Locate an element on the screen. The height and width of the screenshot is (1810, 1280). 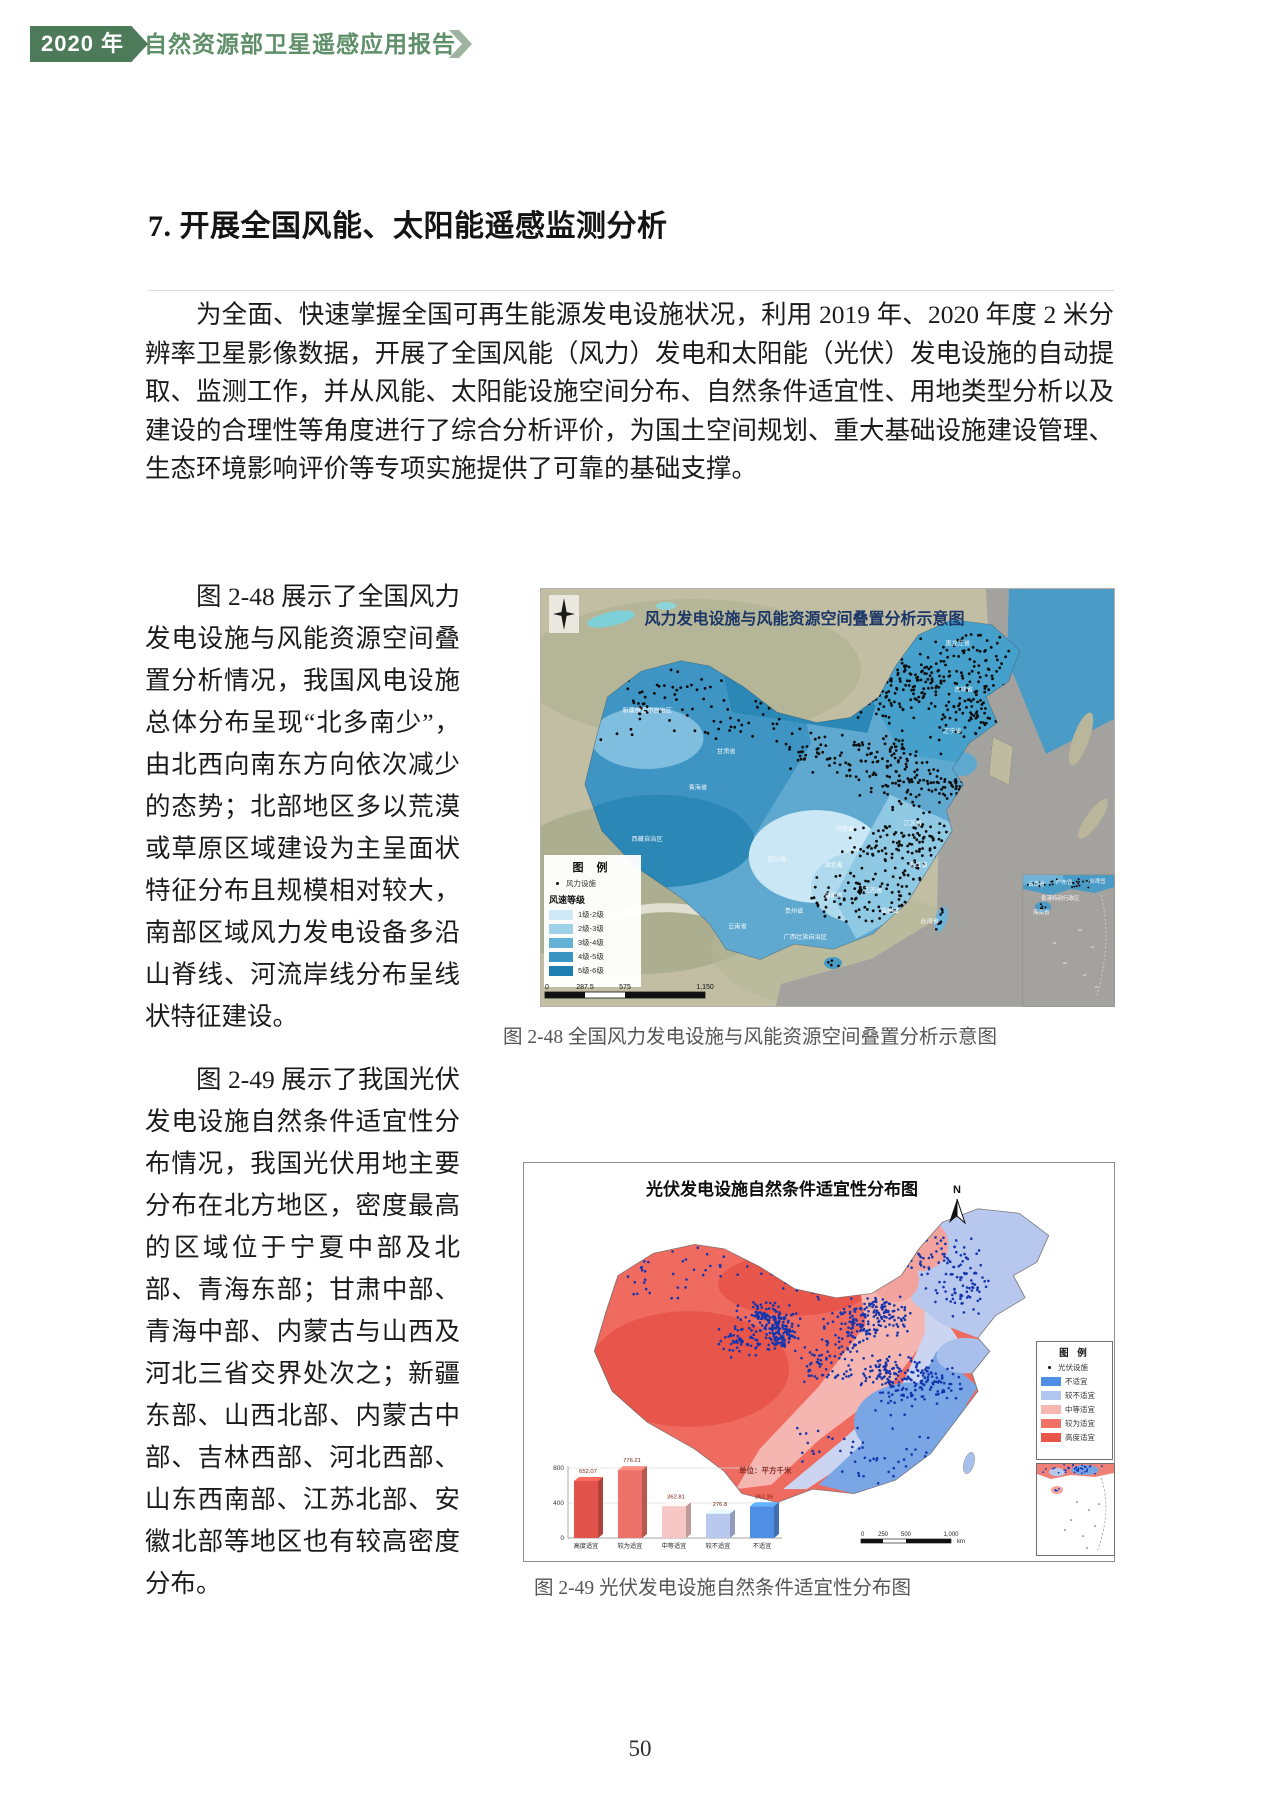
svg-text: 1,150 is located at coordinates (705, 987).